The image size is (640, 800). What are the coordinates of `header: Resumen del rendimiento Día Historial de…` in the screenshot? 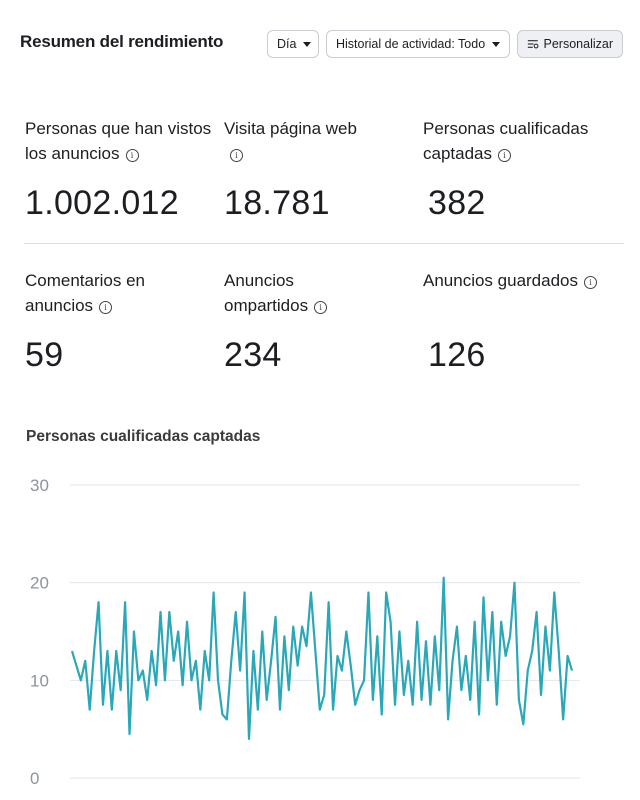 It's located at (320, 45).